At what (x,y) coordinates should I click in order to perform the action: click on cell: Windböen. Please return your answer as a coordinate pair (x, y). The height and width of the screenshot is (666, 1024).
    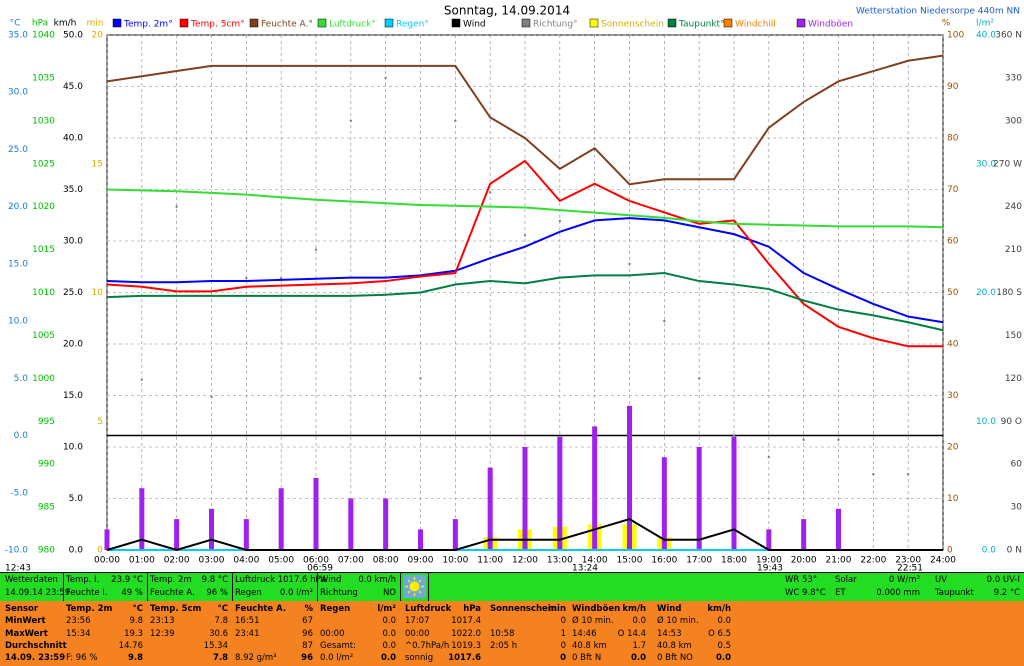
    Looking at the image, I should click on (596, 609).